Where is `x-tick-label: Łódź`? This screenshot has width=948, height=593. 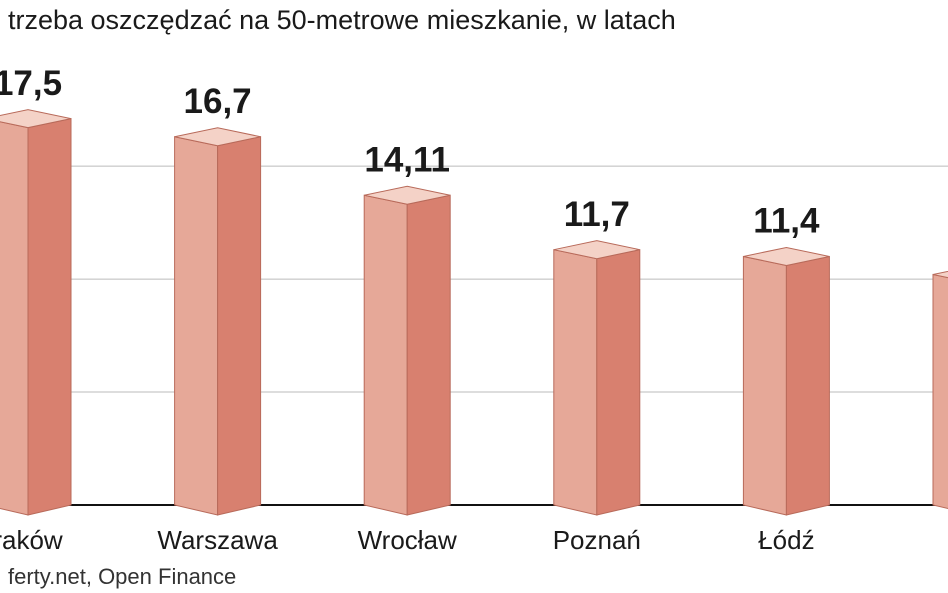
x-tick-label: Łódź is located at coordinates (786, 540).